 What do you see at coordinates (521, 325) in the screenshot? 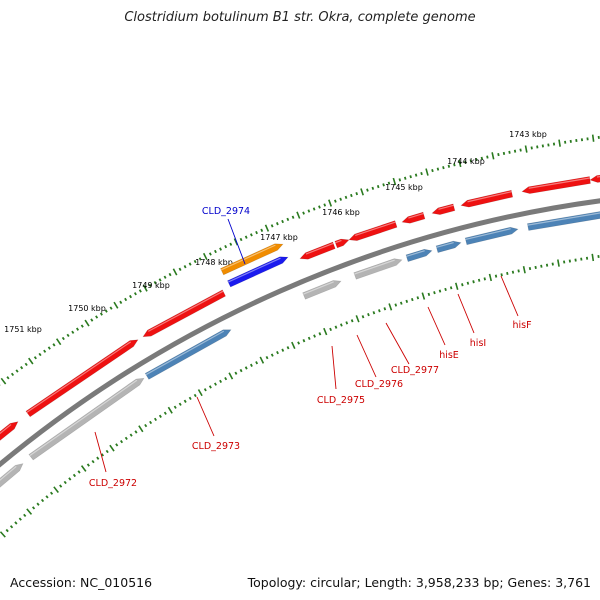
I see `gene-label: hisF` at bounding box center [521, 325].